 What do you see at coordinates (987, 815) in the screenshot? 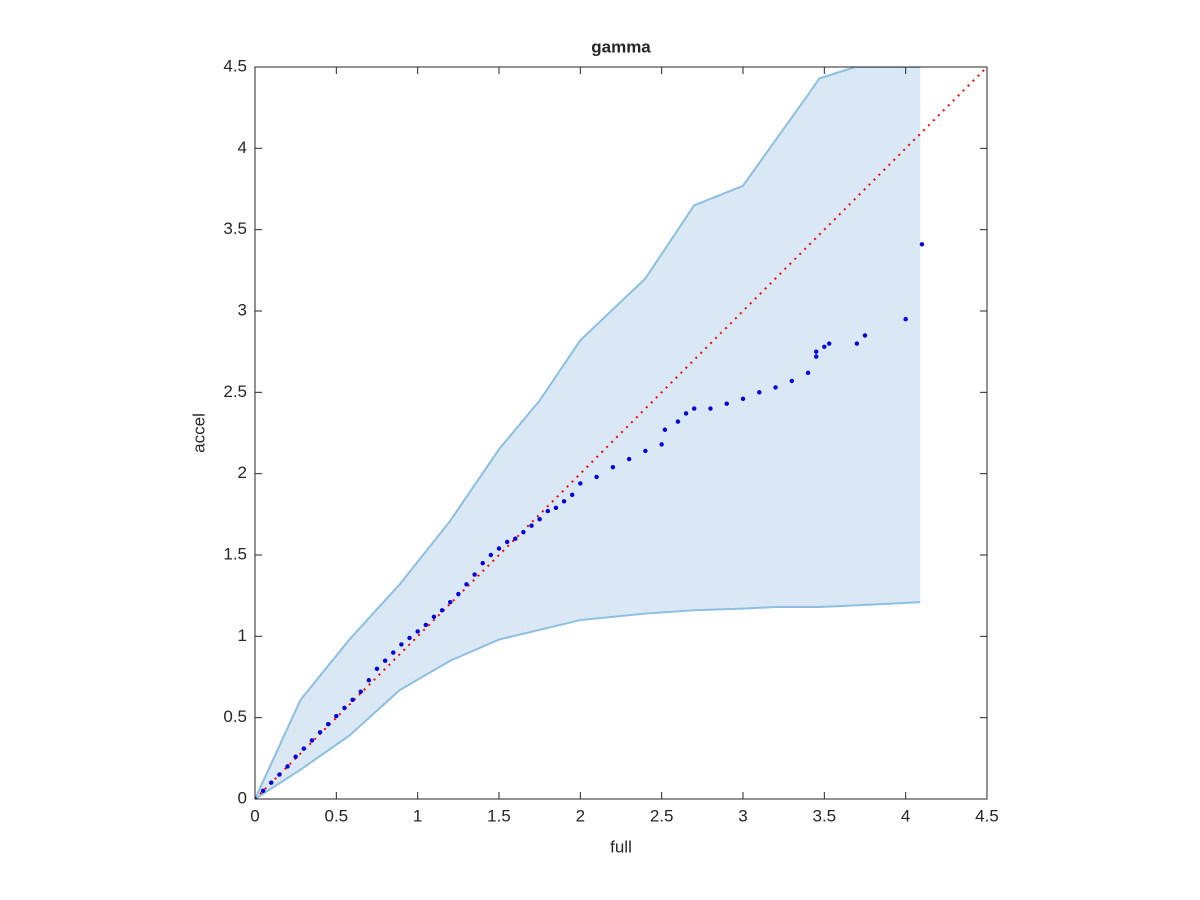
I see `x-tick-label: 4.5` at bounding box center [987, 815].